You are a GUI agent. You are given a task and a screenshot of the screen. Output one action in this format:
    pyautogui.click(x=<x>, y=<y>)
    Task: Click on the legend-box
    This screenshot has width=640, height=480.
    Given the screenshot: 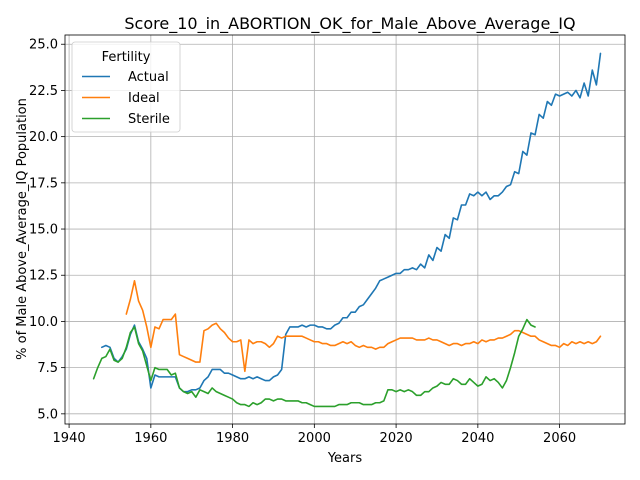 What is the action you would take?
    pyautogui.click(x=126, y=87)
    